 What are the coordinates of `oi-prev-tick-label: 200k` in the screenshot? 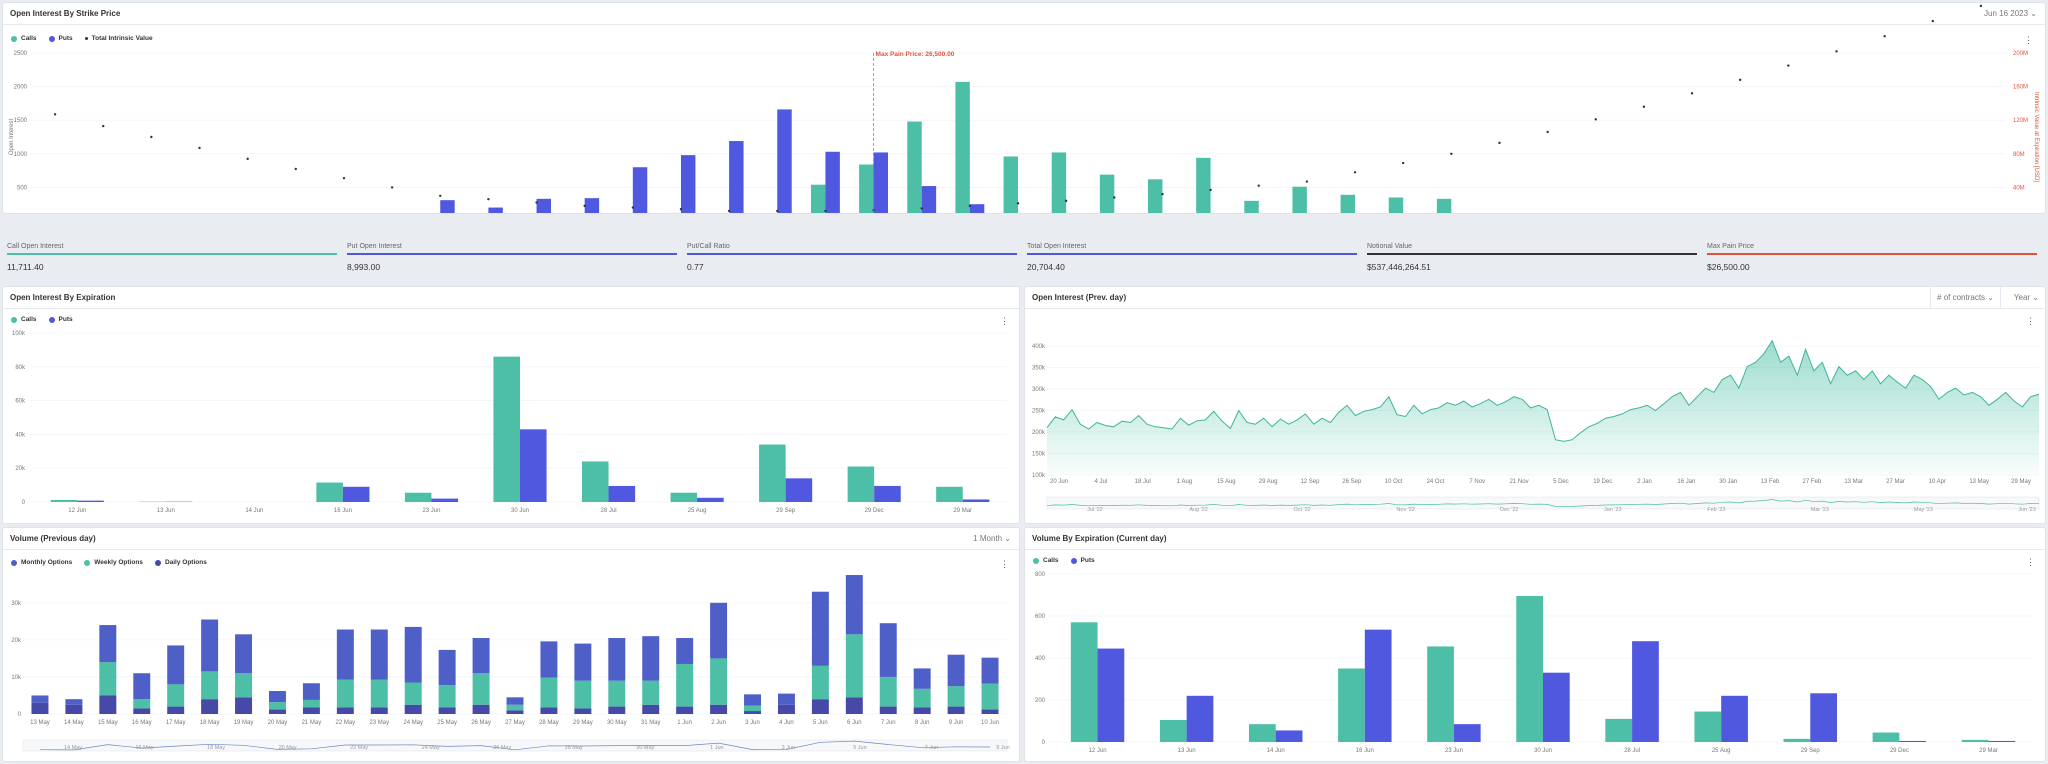 It's located at (1039, 433).